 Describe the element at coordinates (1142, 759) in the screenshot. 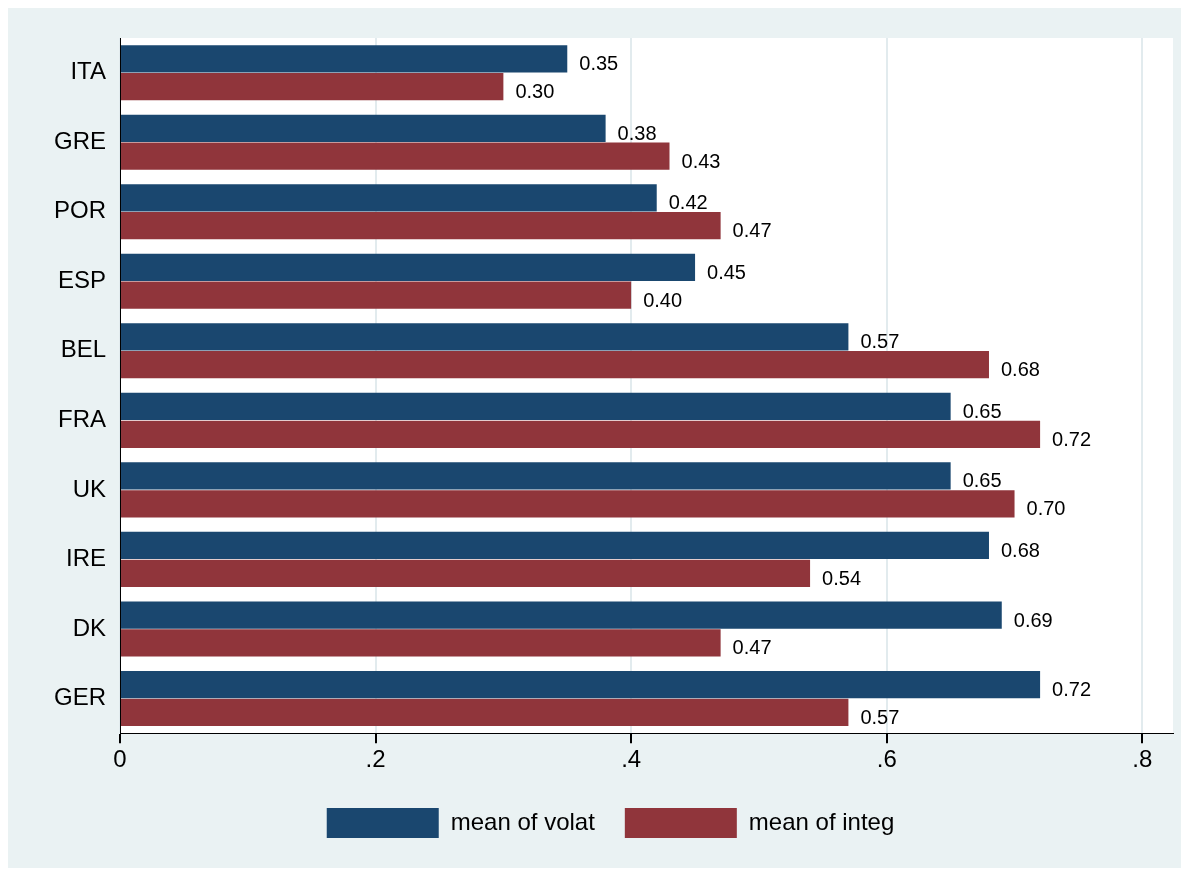

I see `x-tick-label: .8` at that location.